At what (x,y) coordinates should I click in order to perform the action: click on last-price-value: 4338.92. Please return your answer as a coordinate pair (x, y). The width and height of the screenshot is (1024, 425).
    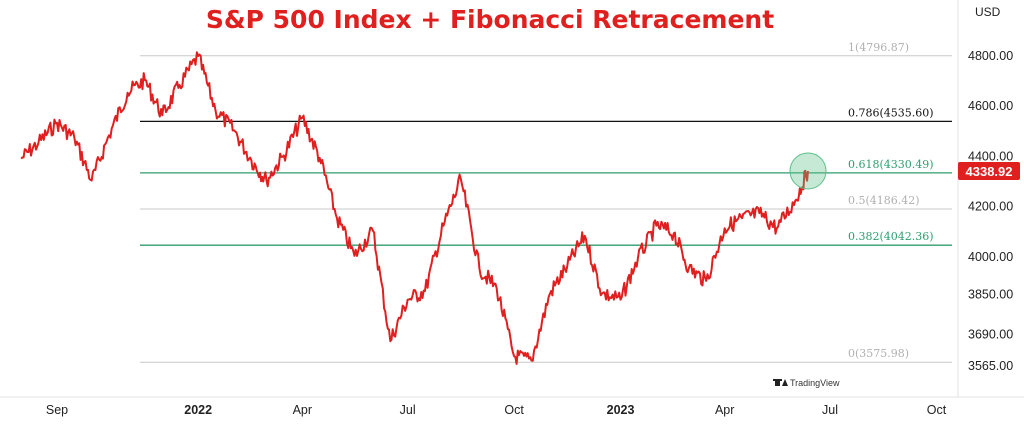
    Looking at the image, I should click on (989, 171).